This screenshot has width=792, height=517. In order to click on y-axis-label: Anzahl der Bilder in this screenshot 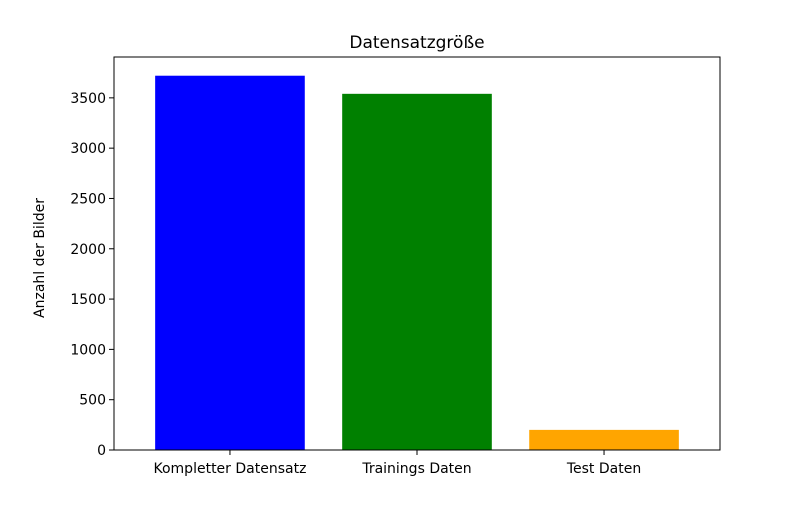, I will do `click(40, 258)`.